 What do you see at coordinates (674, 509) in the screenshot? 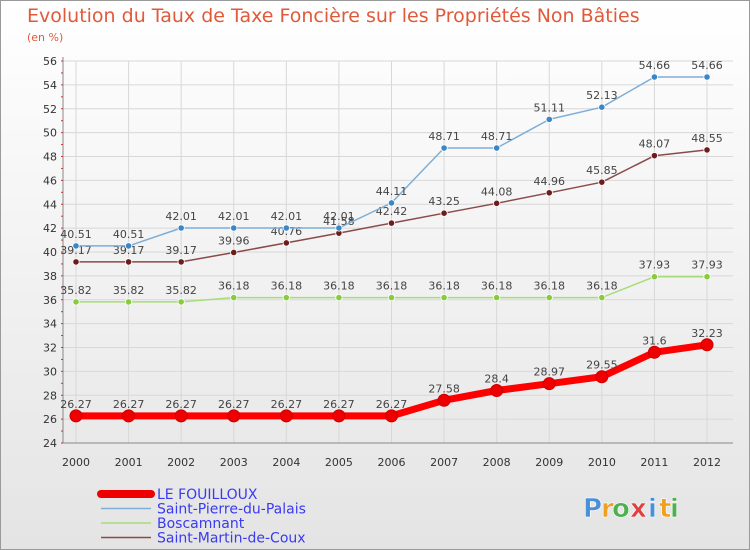
I see `logo-letter-6: i` at bounding box center [674, 509].